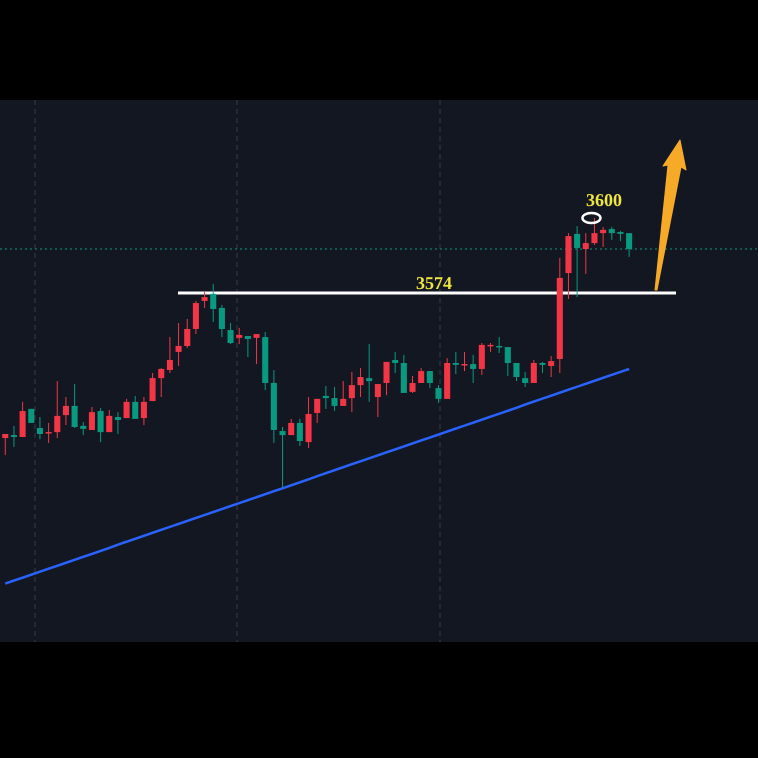 This screenshot has width=758, height=758. What do you see at coordinates (434, 283) in the screenshot?
I see `annotation: 3574` at bounding box center [434, 283].